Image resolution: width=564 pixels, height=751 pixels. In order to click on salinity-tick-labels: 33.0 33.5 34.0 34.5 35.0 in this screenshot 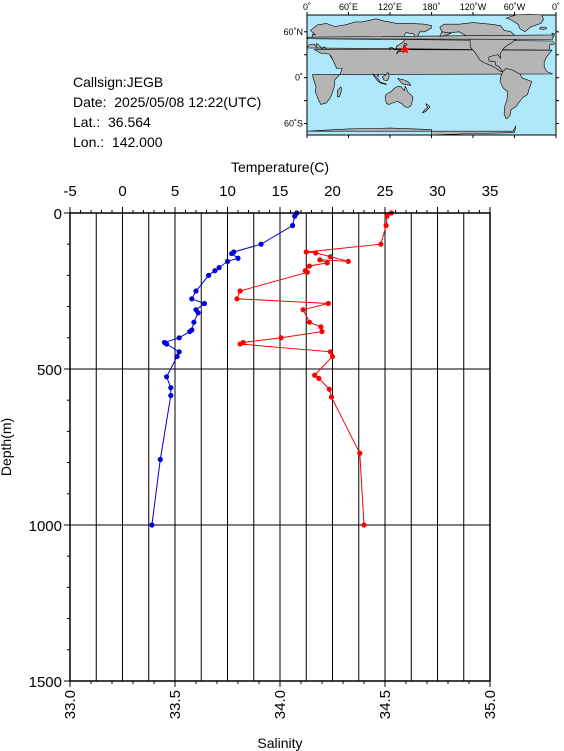, I will do `click(280, 704)`.